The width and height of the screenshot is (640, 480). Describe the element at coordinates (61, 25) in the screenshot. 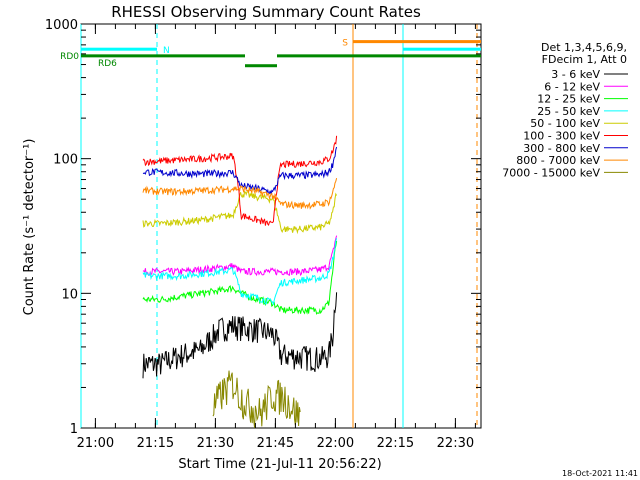

I see `y-tick-label-3: 1000` at that location.